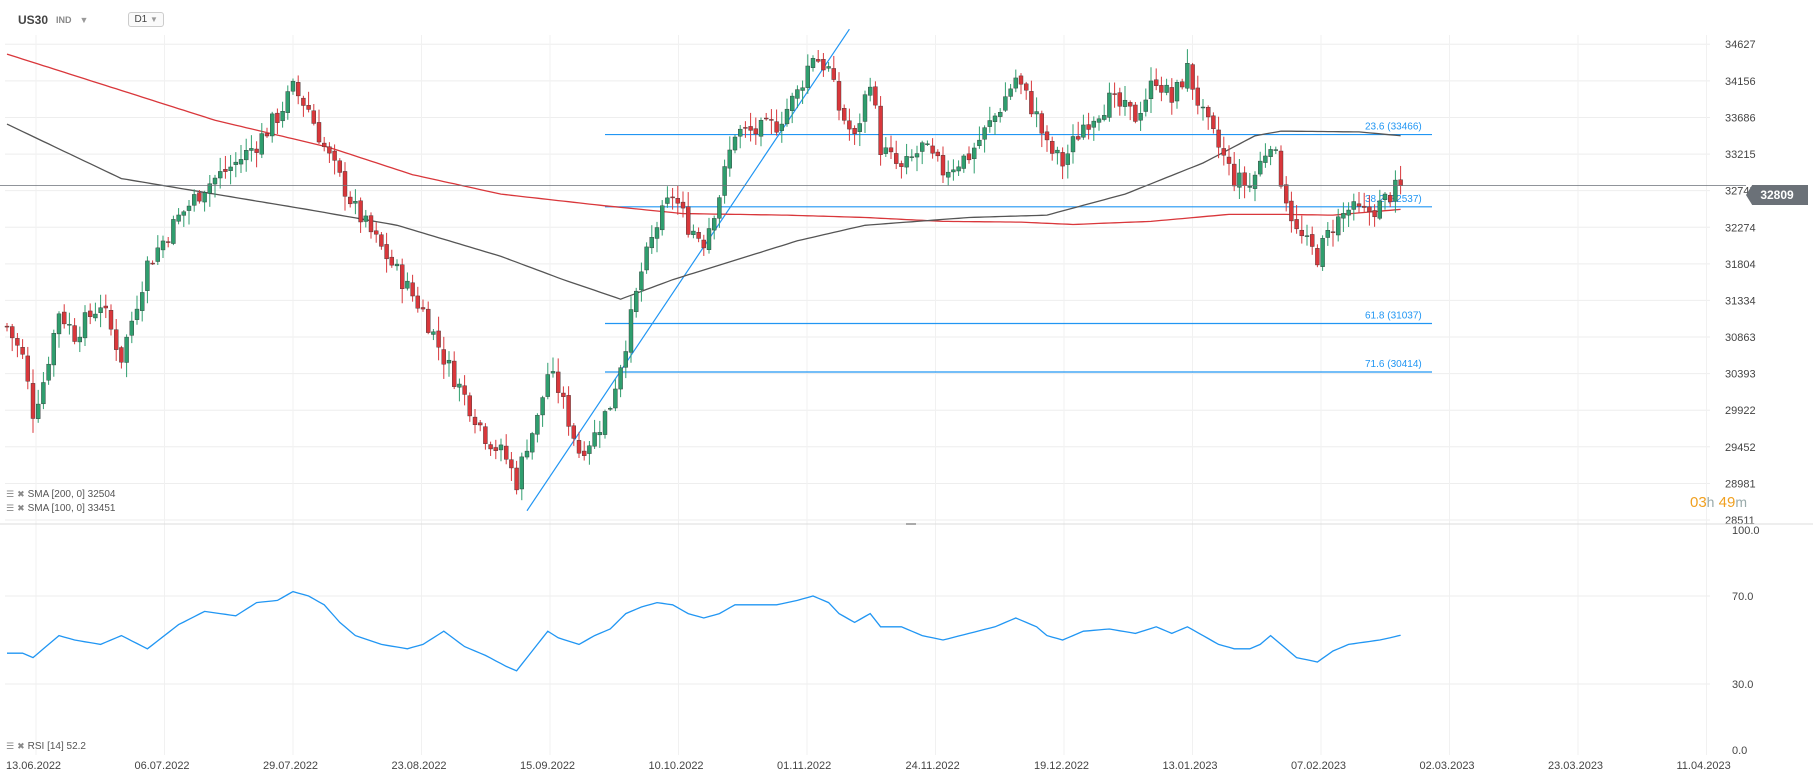  Describe the element at coordinates (911, 524) in the screenshot. I see `panel-resize-handle` at that location.